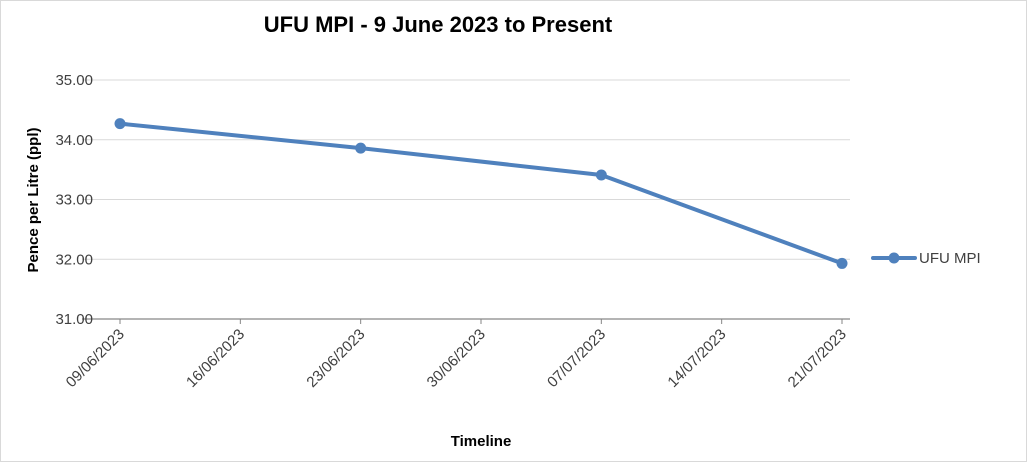 The image size is (1027, 462). I want to click on x-tick-label: 14/07/2023, so click(696, 358).